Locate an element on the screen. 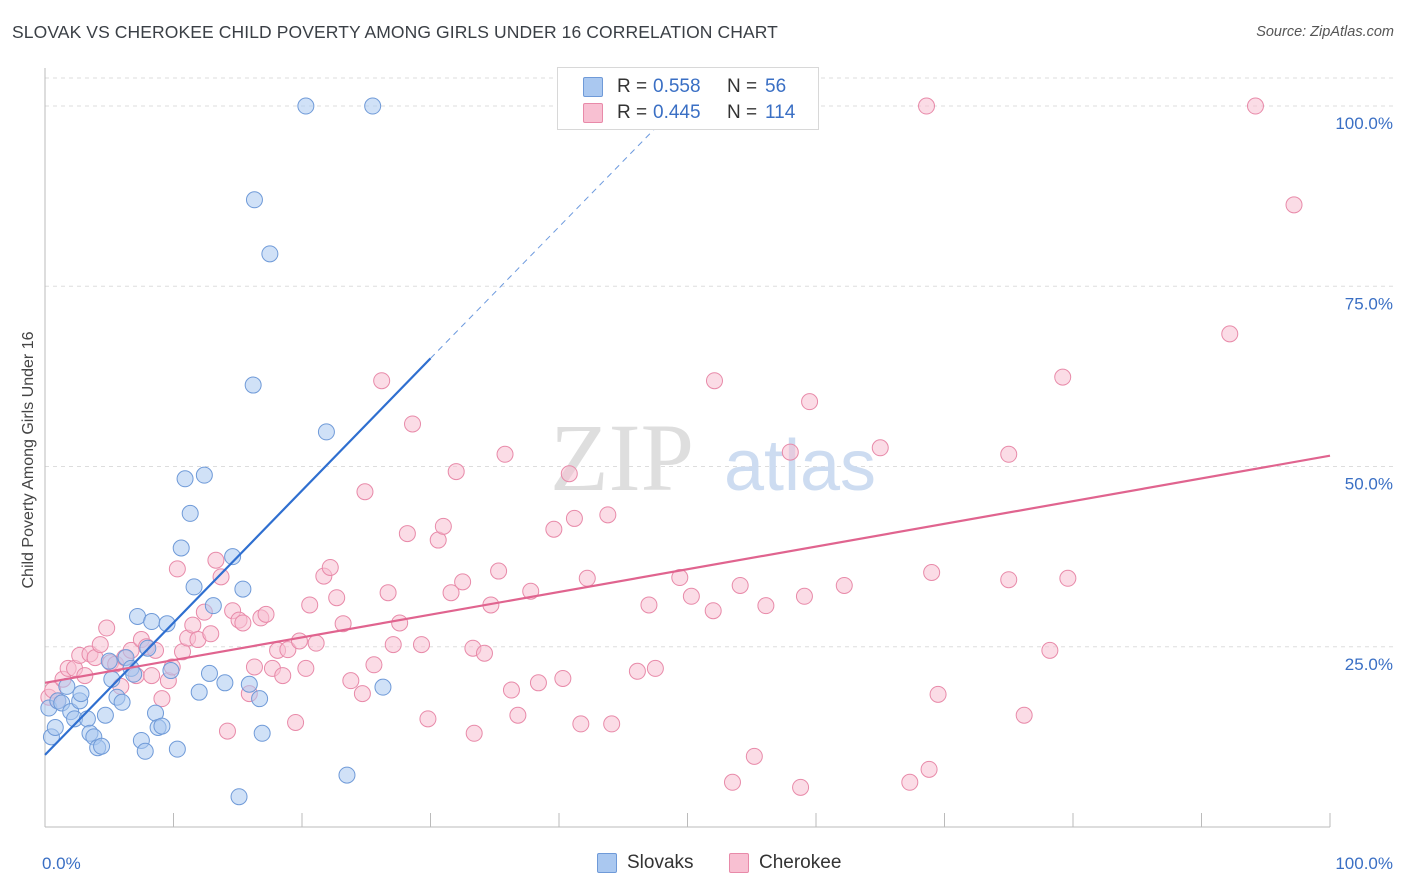 The width and height of the screenshot is (1406, 892). series-legend: Slovaks Cherokee is located at coordinates (703, 864).